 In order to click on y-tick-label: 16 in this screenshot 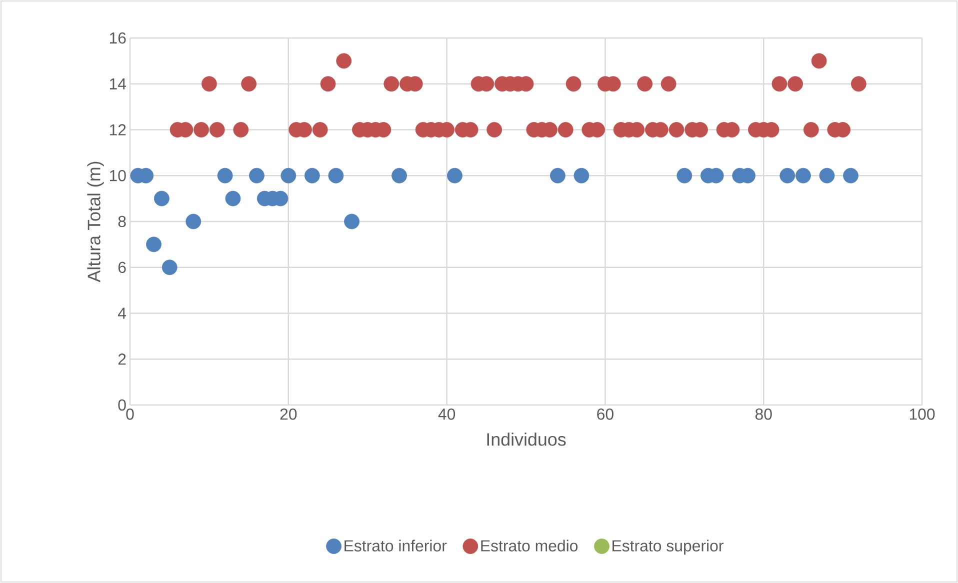, I will do `click(118, 38)`.